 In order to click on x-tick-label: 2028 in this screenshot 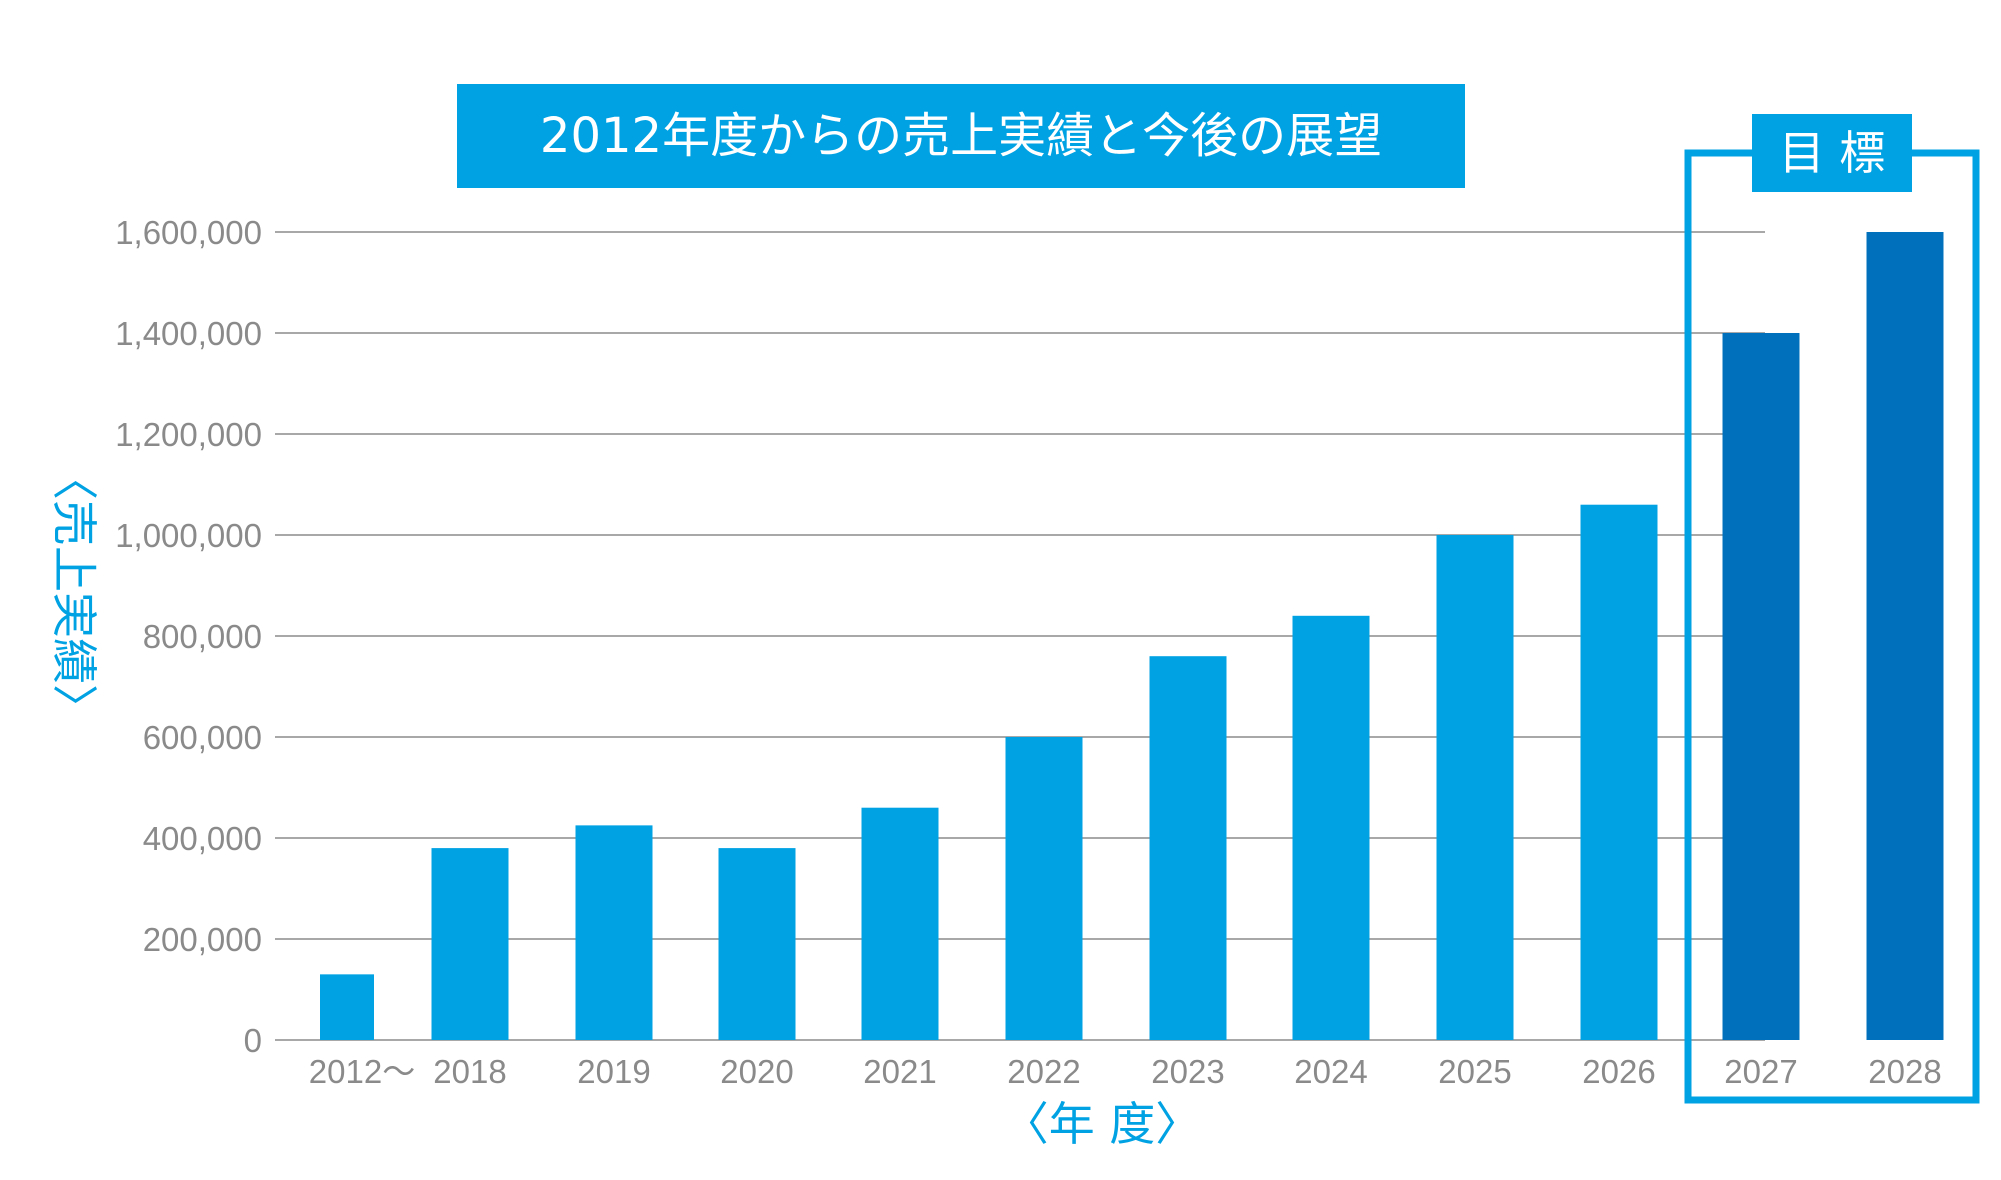, I will do `click(1904, 1071)`.